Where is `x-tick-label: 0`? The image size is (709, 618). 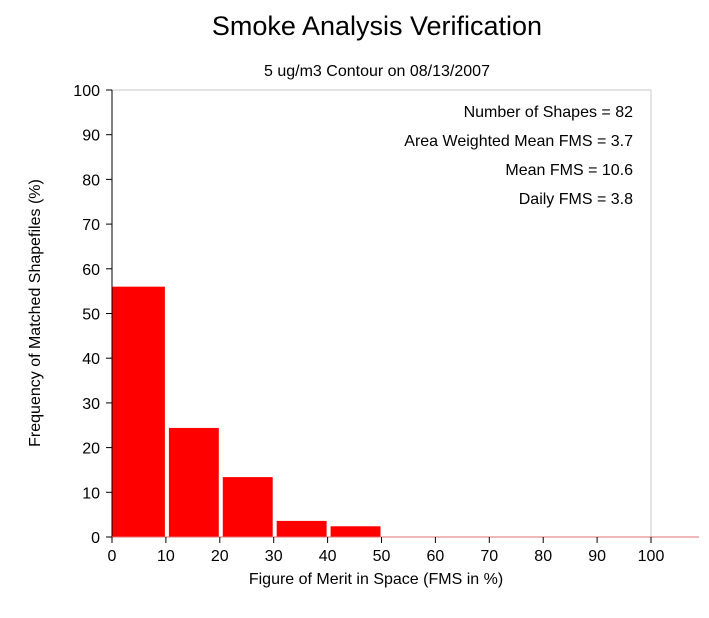
x-tick-label: 0 is located at coordinates (112, 556).